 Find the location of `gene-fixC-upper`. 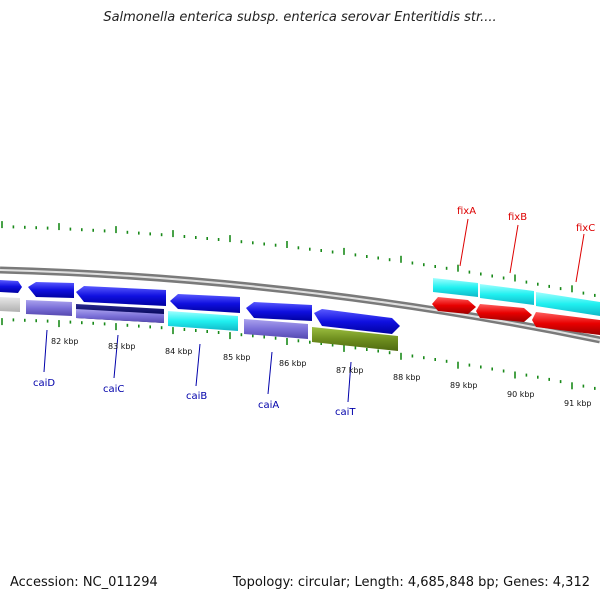

gene-fixC-upper is located at coordinates (568, 304).